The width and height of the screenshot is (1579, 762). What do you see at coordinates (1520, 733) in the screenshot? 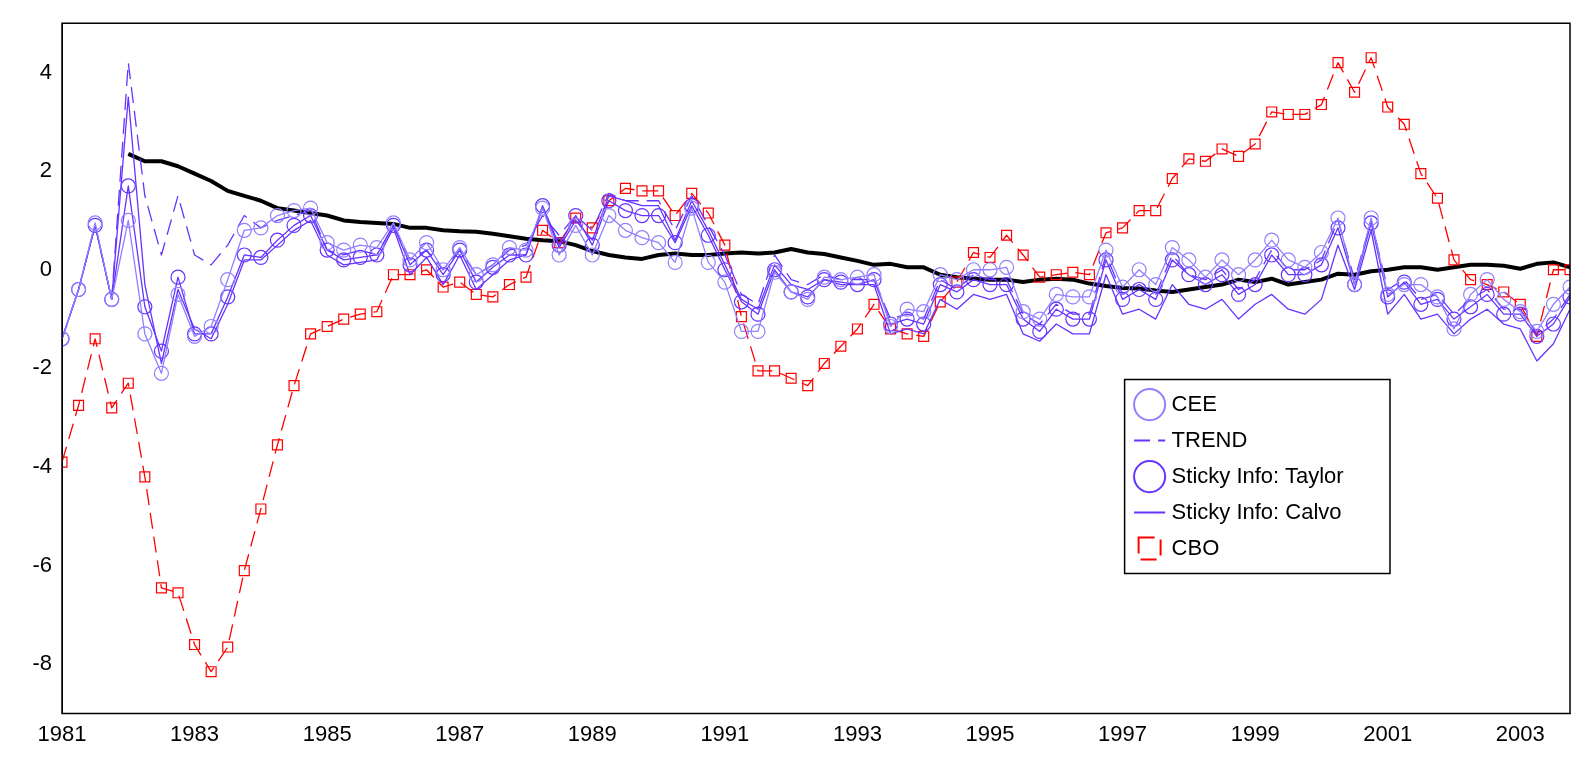
I see `x-tick-label: 2003` at bounding box center [1520, 733].